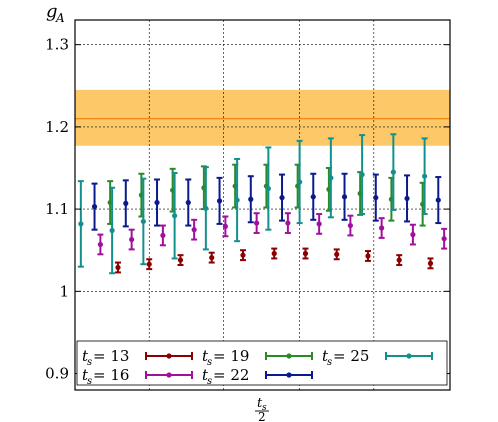 Image resolution: width=498 pixels, height=422 pixels. I want to click on legend-label-value: = 22, so click(231, 375).